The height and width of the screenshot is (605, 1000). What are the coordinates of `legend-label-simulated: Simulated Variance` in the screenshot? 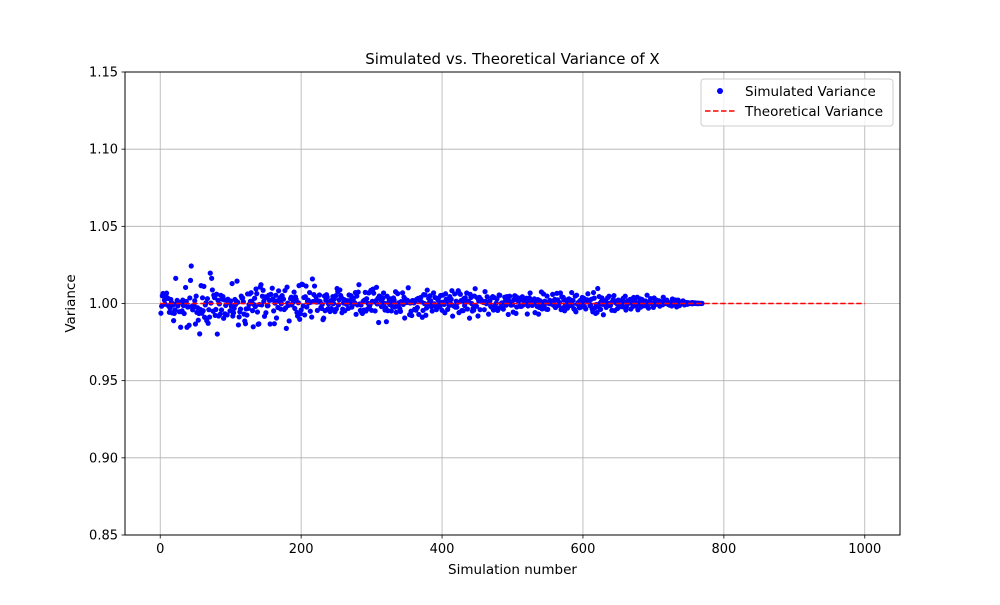 It's located at (810, 92).